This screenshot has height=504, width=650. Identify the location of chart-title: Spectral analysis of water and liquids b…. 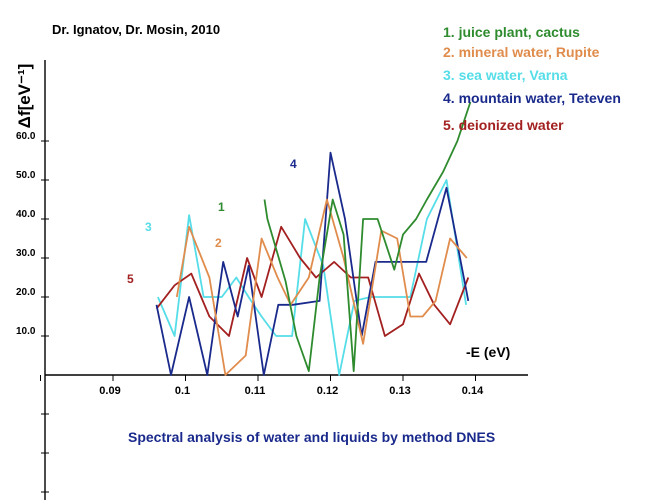
(311, 437).